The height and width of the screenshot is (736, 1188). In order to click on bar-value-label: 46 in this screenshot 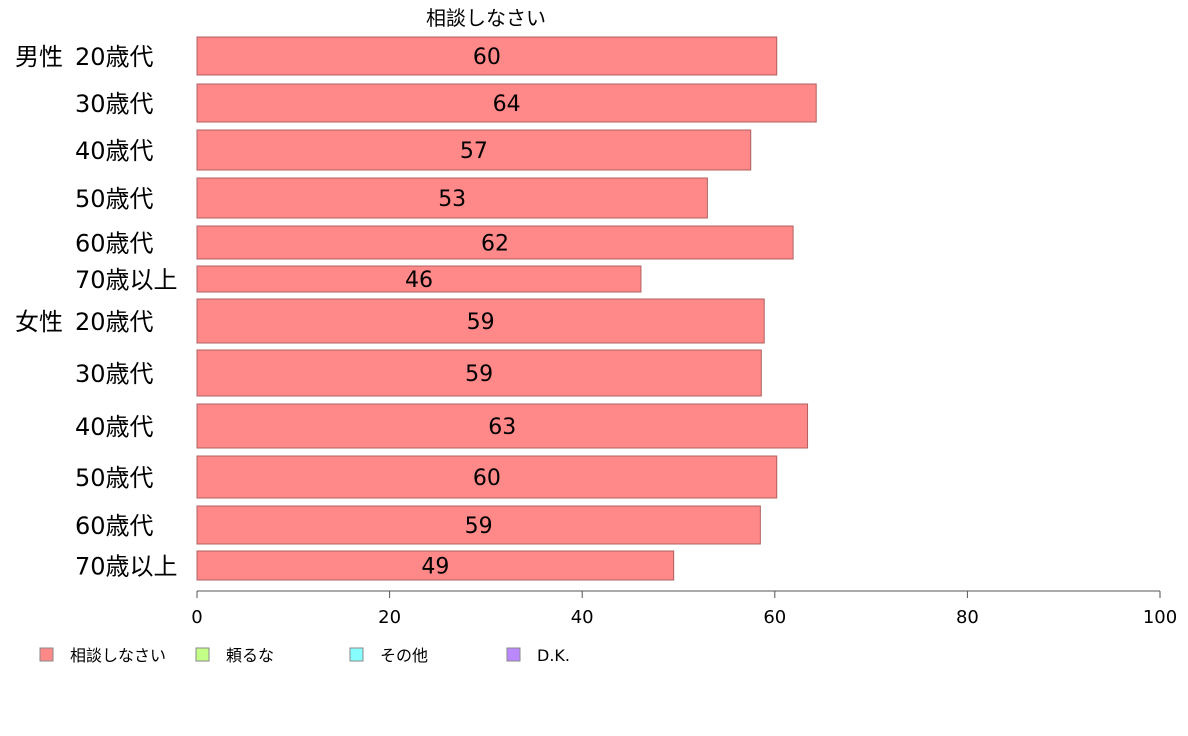, I will do `click(419, 280)`.